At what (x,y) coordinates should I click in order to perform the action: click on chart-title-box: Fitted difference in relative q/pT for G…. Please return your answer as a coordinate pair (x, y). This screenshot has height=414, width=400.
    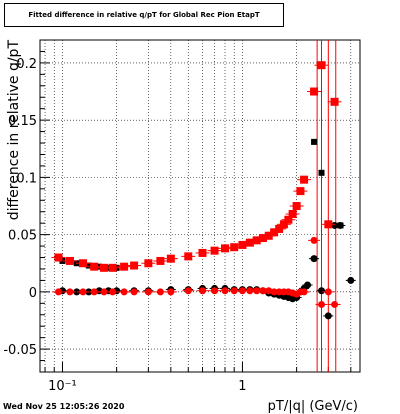
    Looking at the image, I should click on (144, 15).